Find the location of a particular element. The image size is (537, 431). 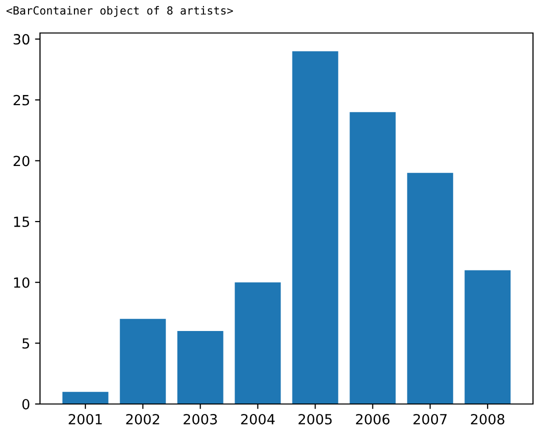

y-tick-label: 15 is located at coordinates (22, 222).